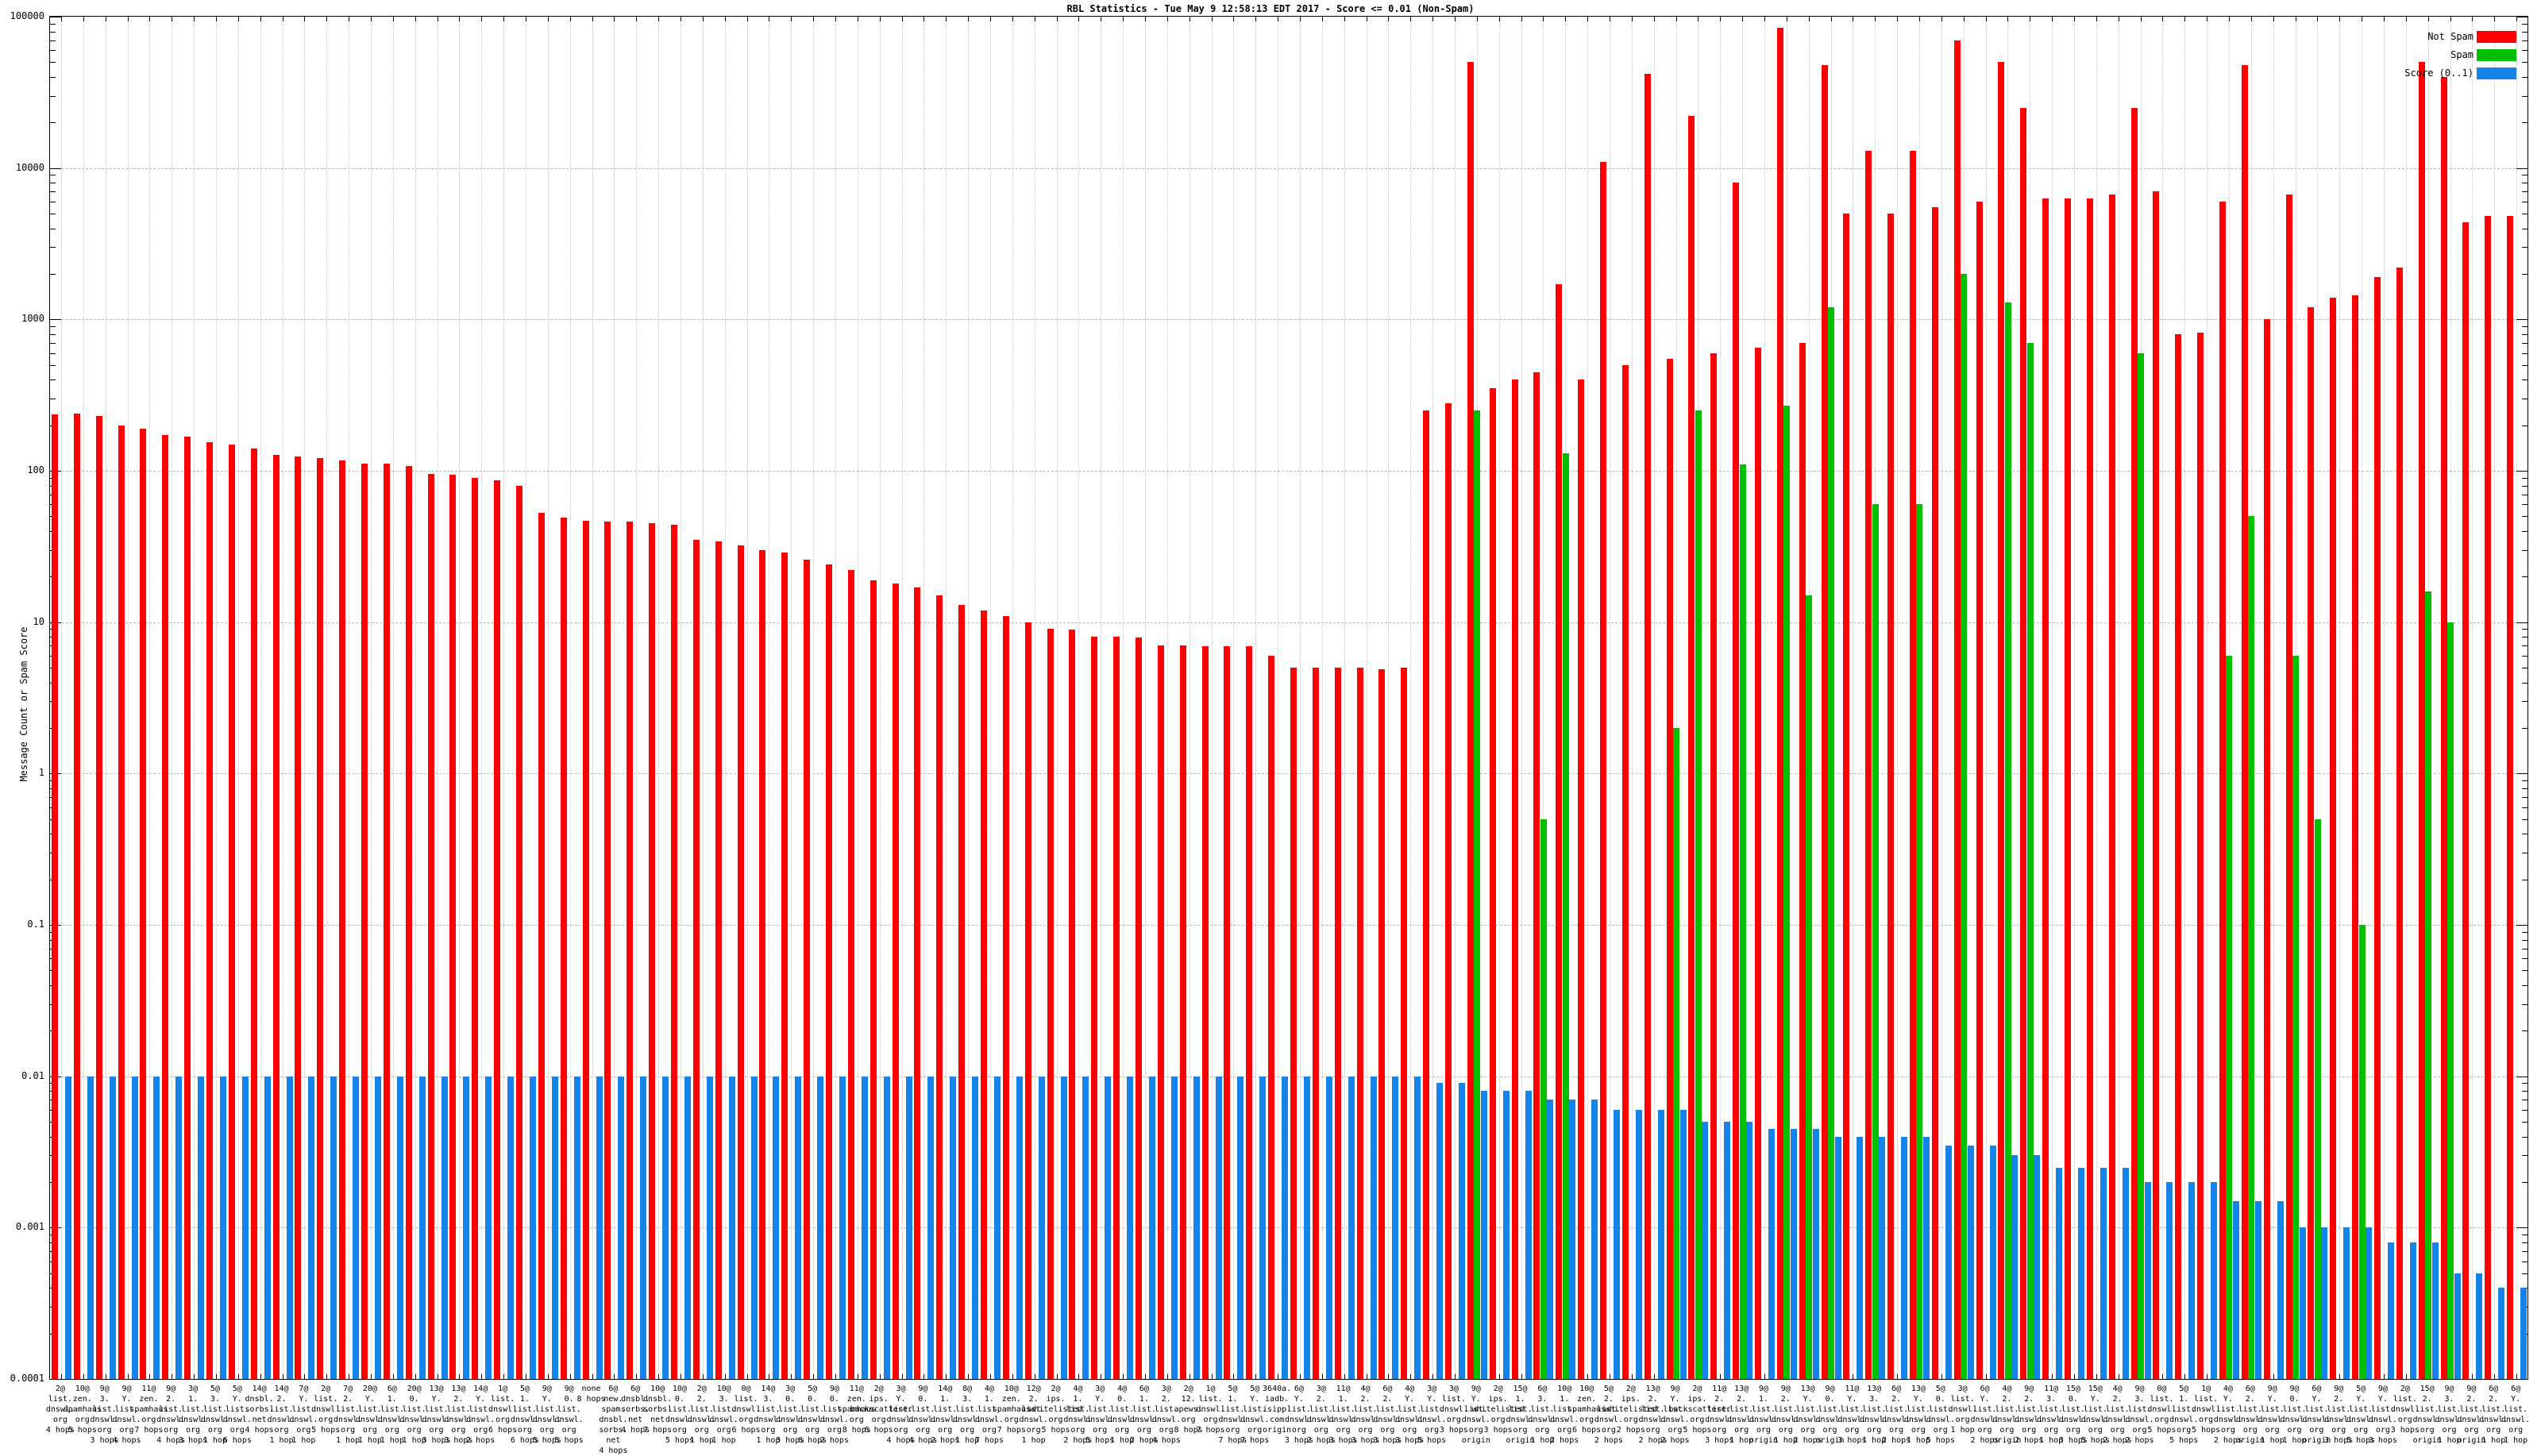 The height and width of the screenshot is (1456, 2541). Describe the element at coordinates (35, 470) in the screenshot. I see `y-tick-label: 100` at that location.